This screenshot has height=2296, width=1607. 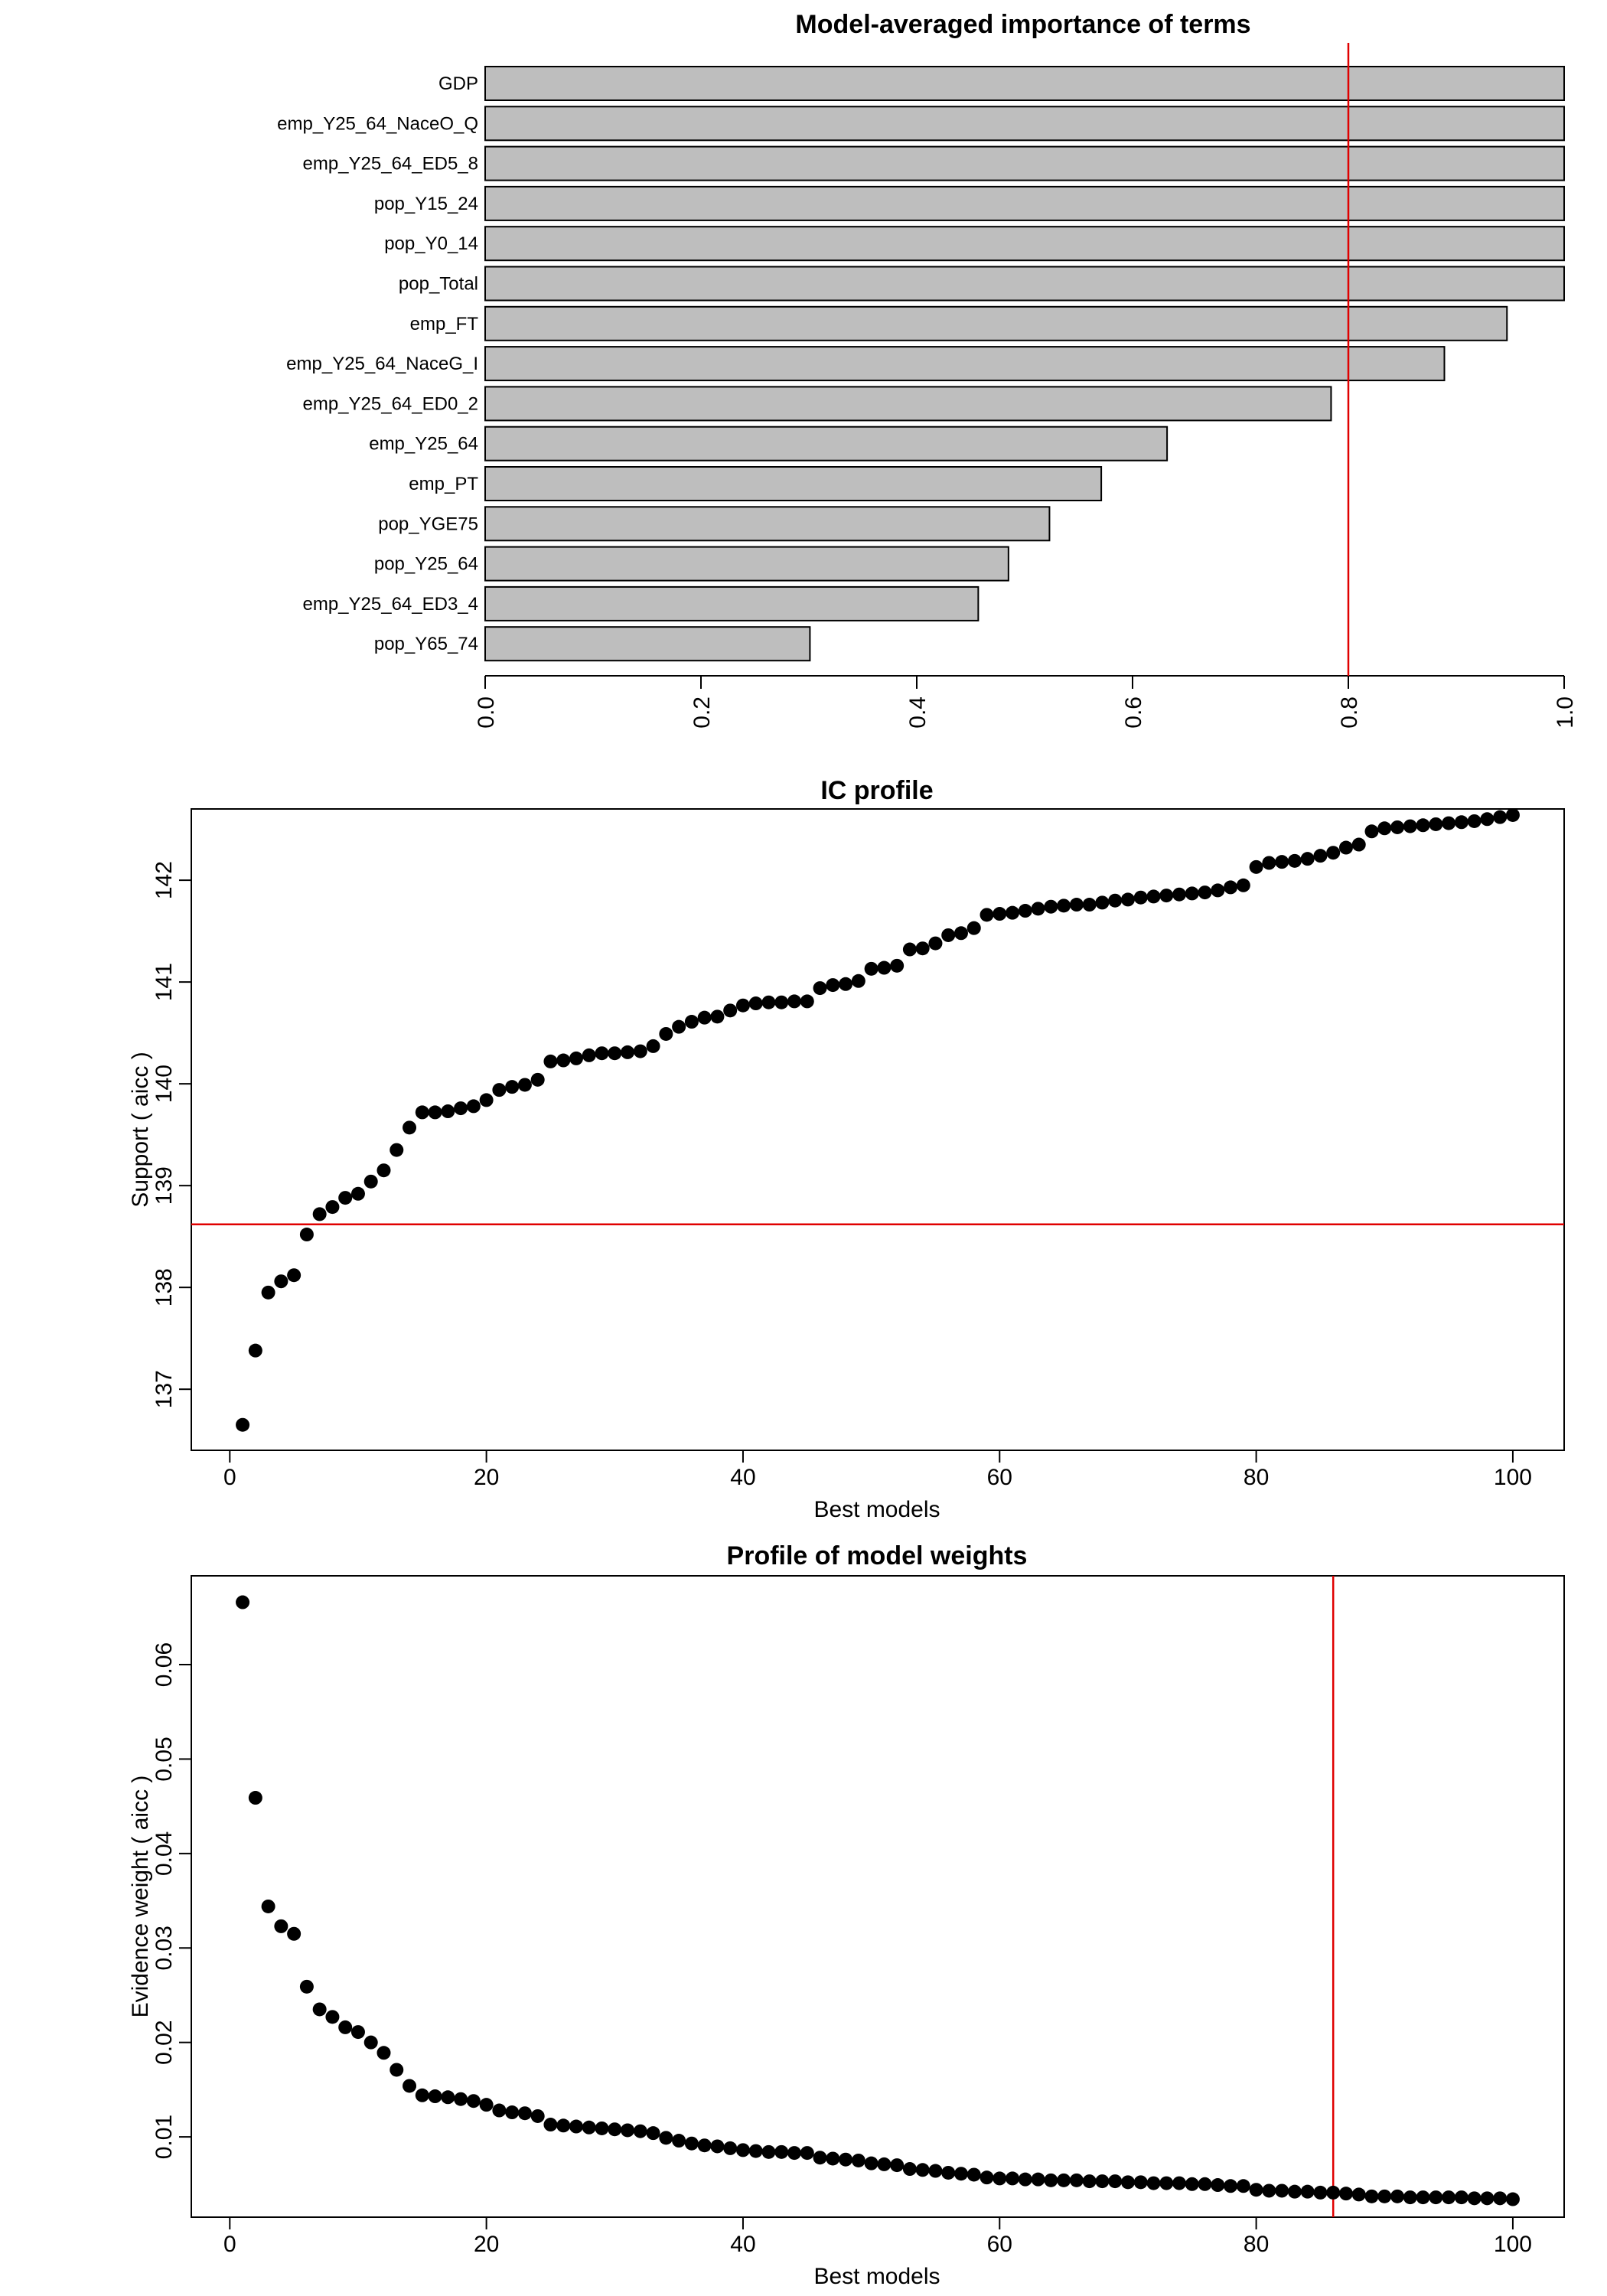 I want to click on model-weights-x-tick-label: 40, so click(x=742, y=2244).